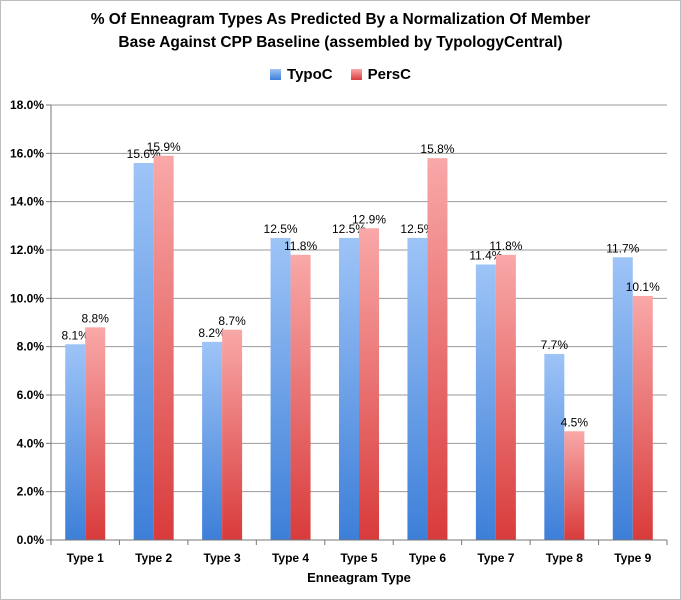 This screenshot has height=600, width=681. I want to click on legend-swatch-persc, so click(356, 74).